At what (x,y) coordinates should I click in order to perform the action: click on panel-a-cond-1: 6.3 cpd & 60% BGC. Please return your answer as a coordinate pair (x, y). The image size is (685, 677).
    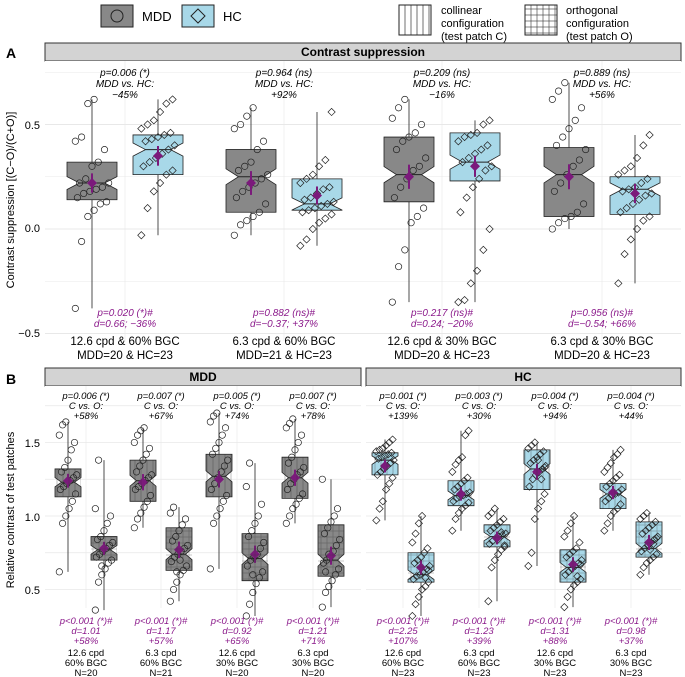
    Looking at the image, I should click on (284, 342).